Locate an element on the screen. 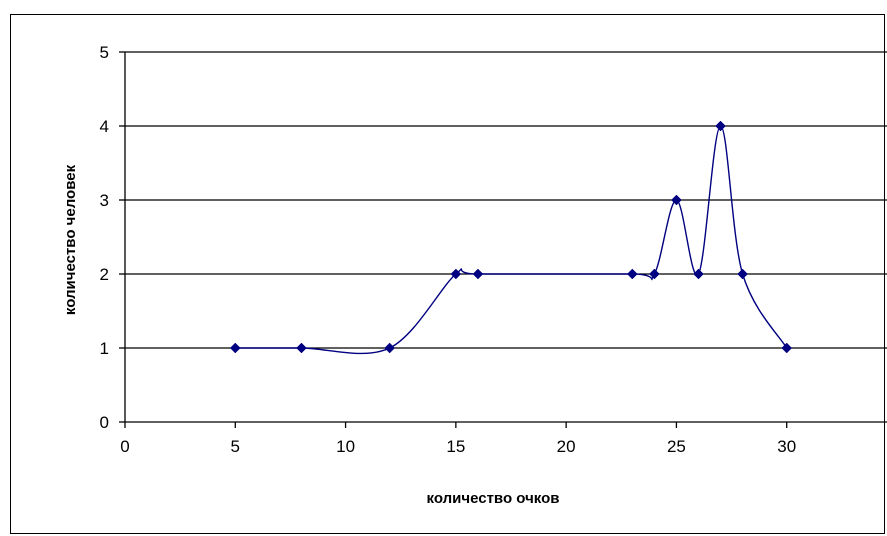 The image size is (887, 536). y-axis-title: количество человек is located at coordinates (70, 239).